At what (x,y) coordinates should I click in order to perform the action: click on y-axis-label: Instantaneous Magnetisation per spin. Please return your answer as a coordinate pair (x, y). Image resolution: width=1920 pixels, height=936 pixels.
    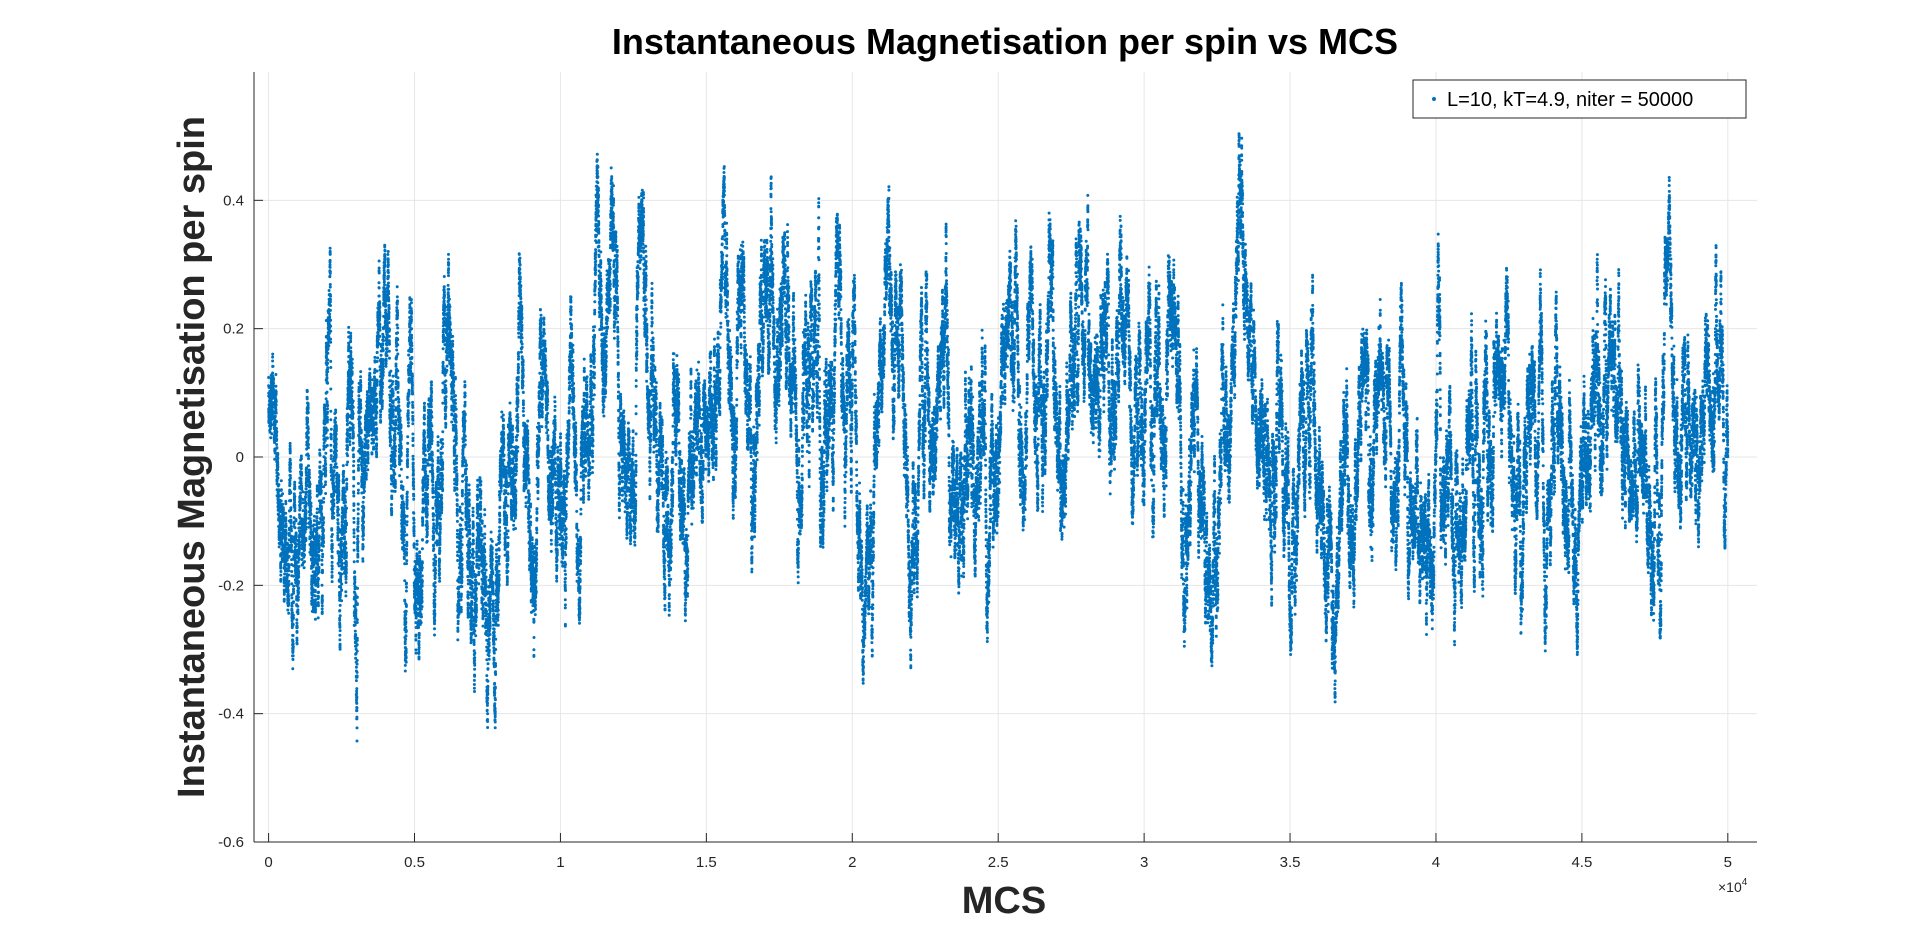
    Looking at the image, I should click on (192, 457).